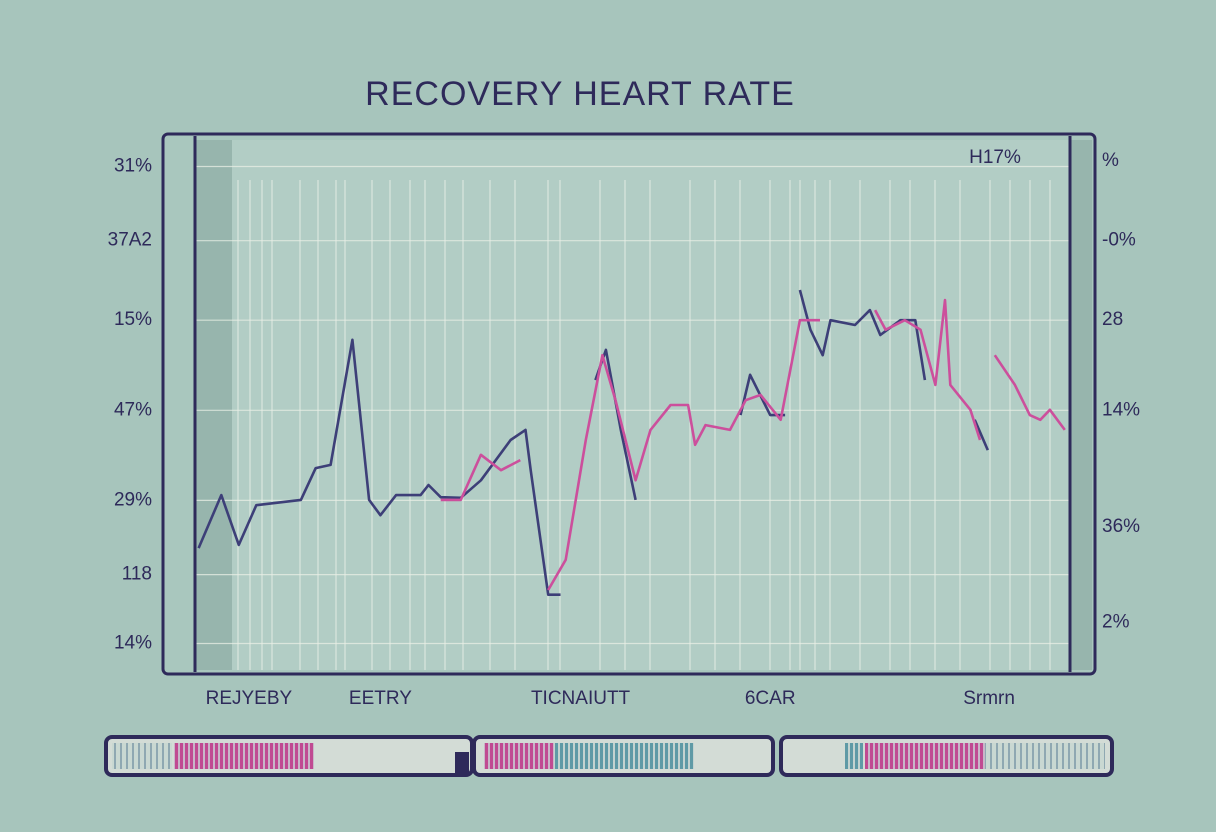 Image resolution: width=1216 pixels, height=832 pixels. I want to click on x-tick-label: EETRY, so click(380, 698).